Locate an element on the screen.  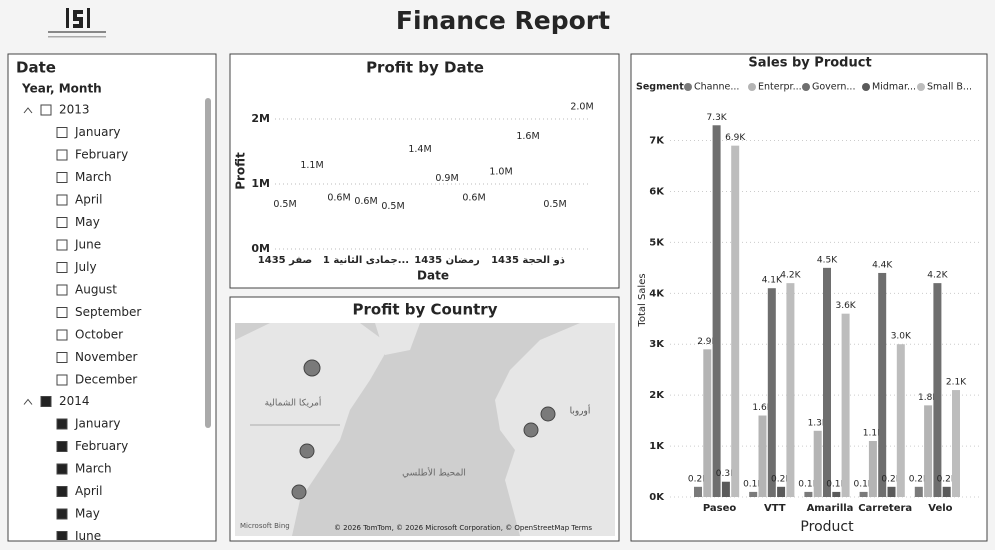
data-label: 4.4K is located at coordinates (882, 265).